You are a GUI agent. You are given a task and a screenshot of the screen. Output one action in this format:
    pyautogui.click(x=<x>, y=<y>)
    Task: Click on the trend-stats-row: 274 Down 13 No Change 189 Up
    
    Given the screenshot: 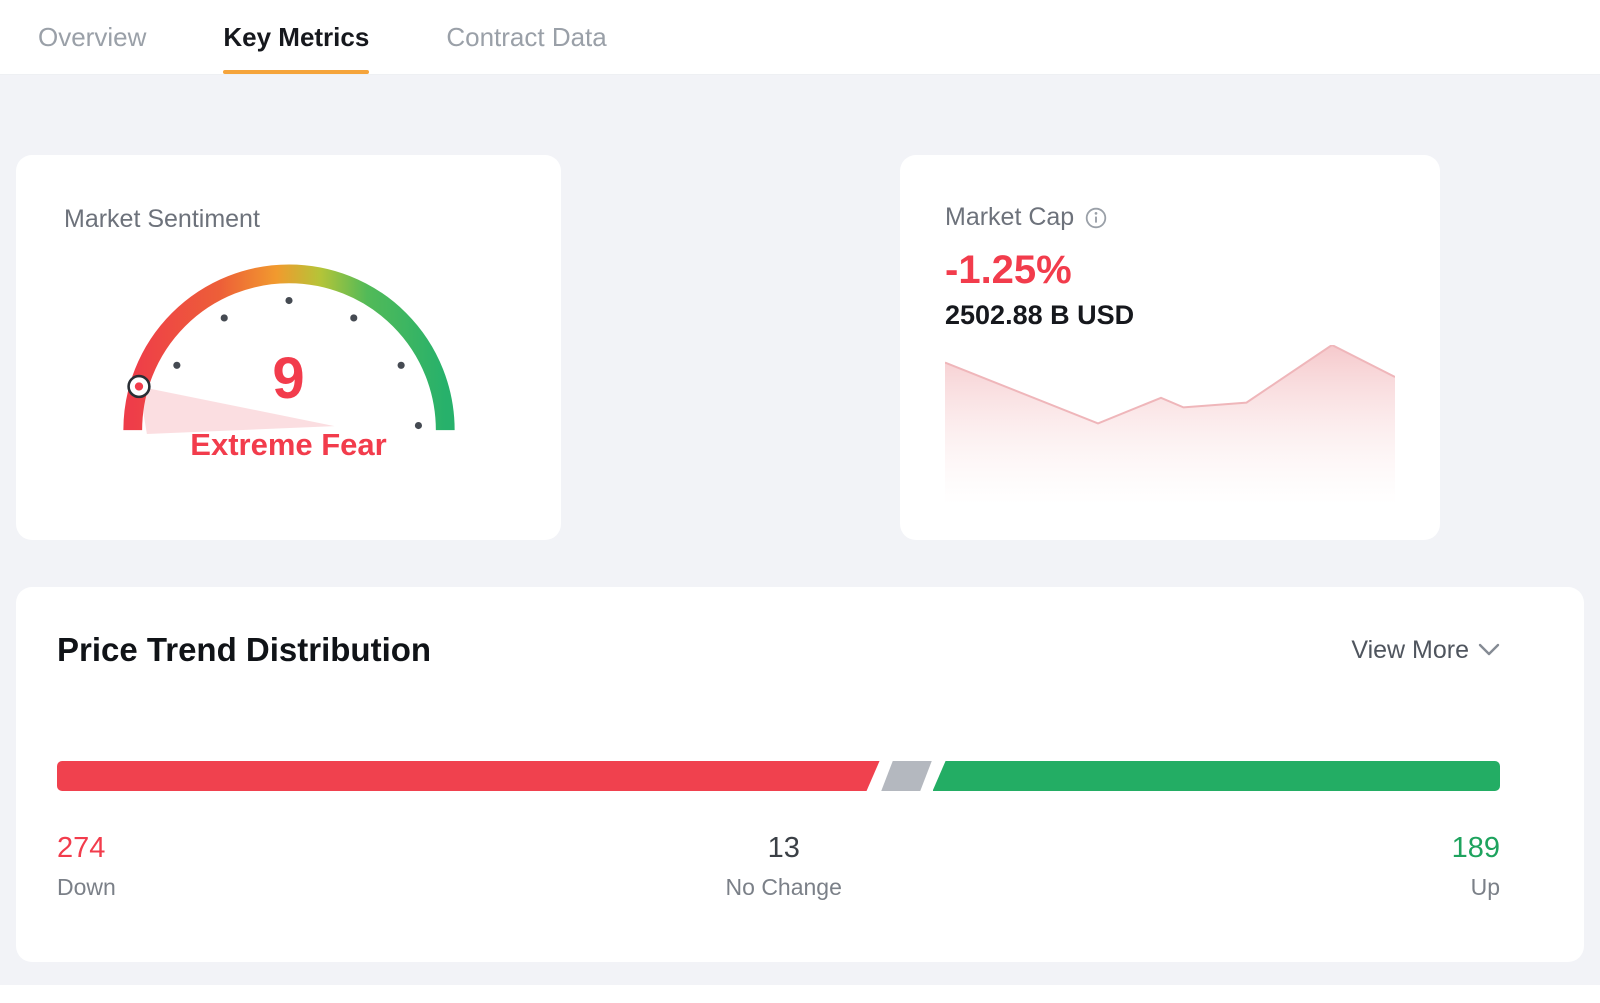 What is the action you would take?
    pyautogui.click(x=778, y=866)
    